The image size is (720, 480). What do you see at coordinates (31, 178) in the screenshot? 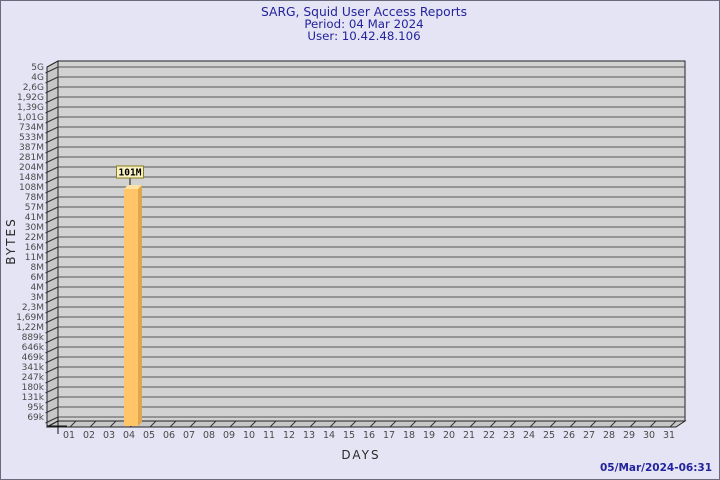
I see `y-tick-label: 148M` at bounding box center [31, 178].